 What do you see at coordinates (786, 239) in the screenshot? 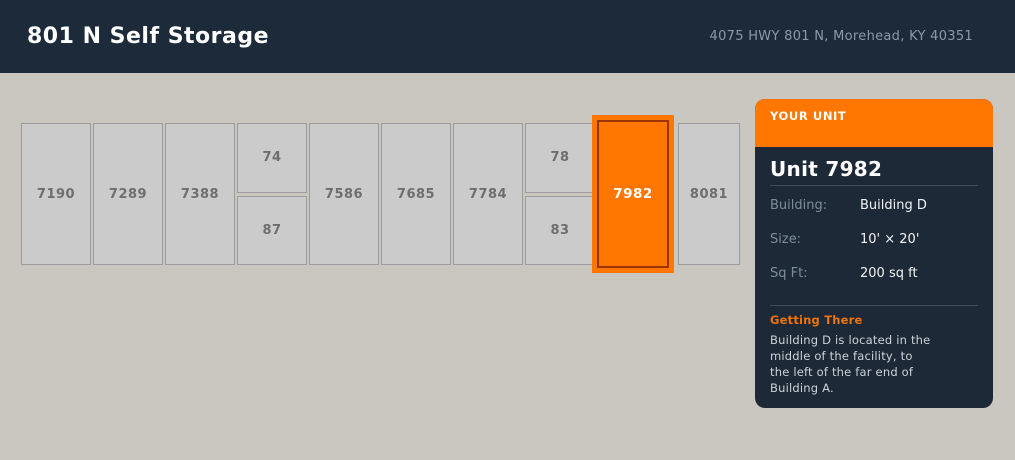
I see `field-label: Size:` at bounding box center [786, 239].